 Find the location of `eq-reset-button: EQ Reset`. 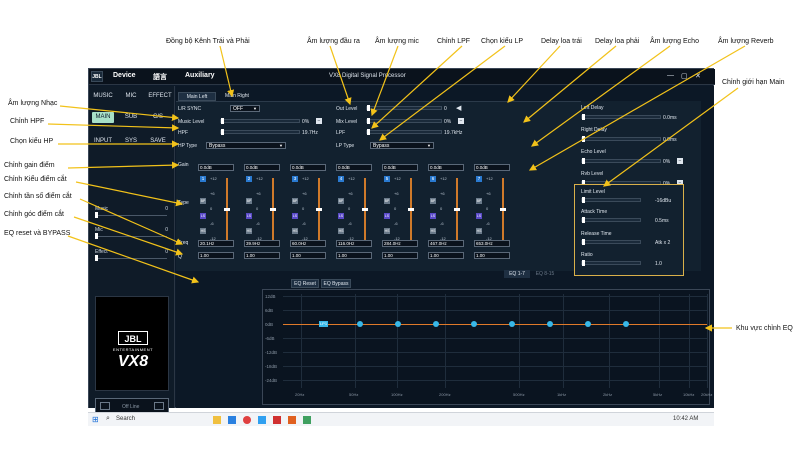

eq-reset-button: EQ Reset is located at coordinates (305, 283).